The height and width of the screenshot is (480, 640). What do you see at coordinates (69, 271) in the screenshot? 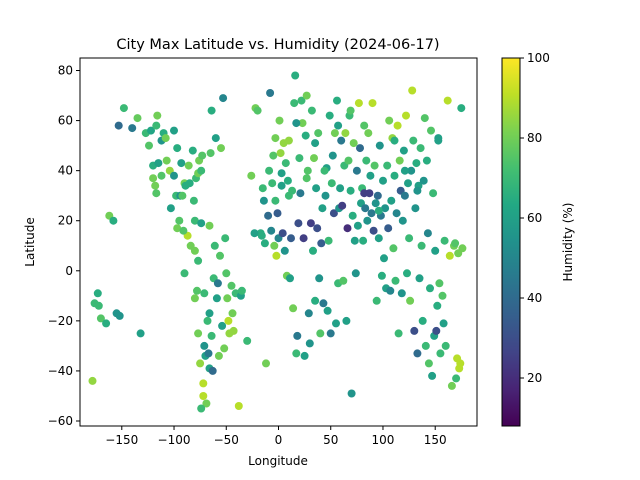
I see `y-tick-label: 0` at bounding box center [69, 271].